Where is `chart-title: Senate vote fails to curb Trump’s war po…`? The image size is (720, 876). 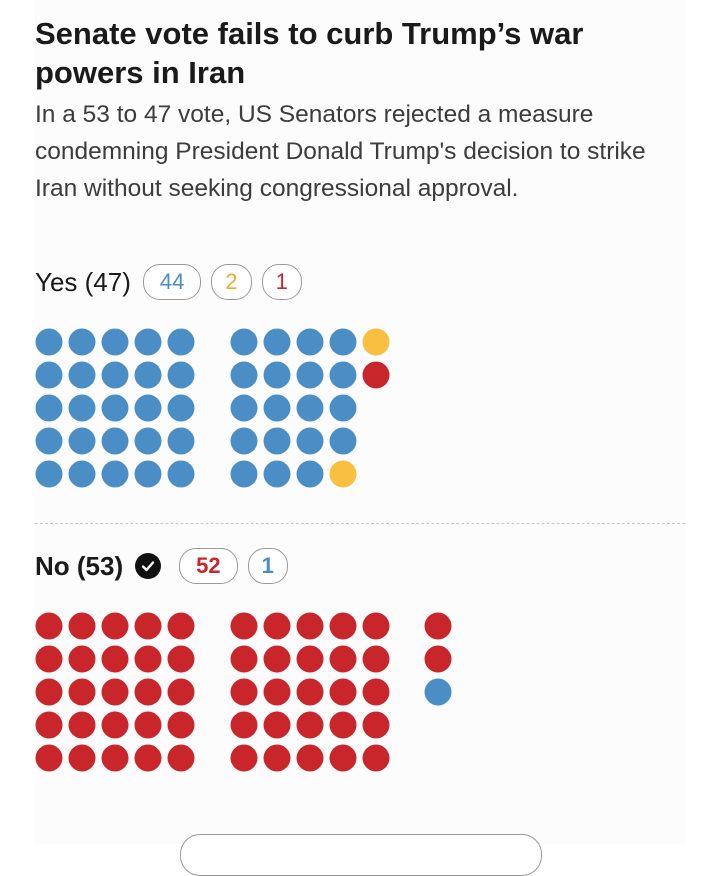 chart-title: Senate vote fails to curb Trump’s war po… is located at coordinates (309, 53).